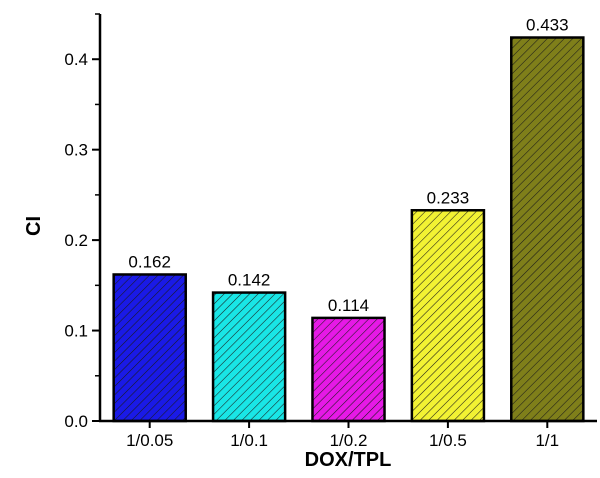  Describe the element at coordinates (249, 440) in the screenshot. I see `x-tick-label: 1/0.1` at that location.